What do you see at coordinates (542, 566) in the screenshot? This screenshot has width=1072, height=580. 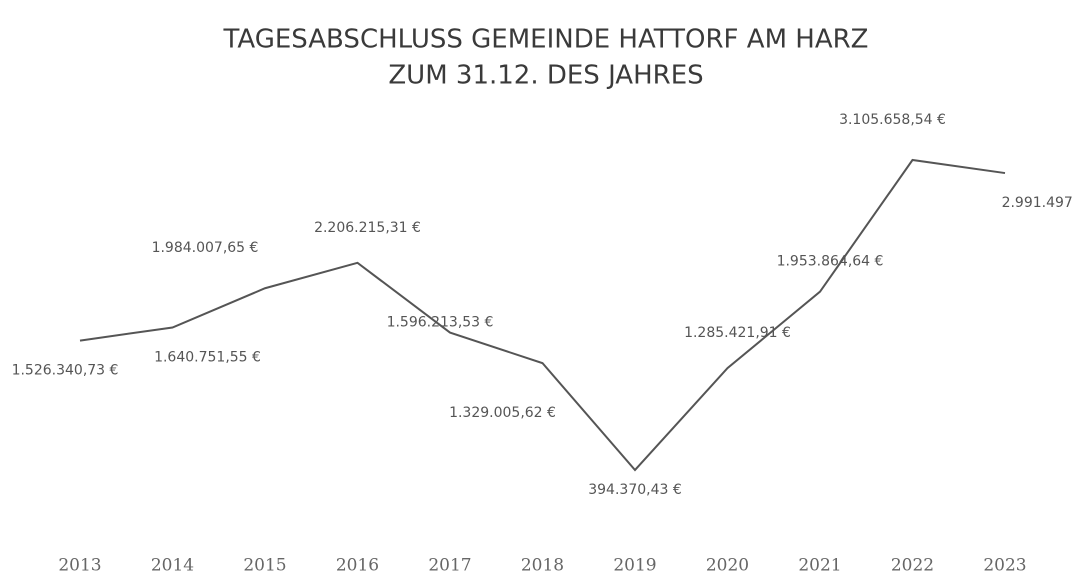 I see `x-tick-label: 2018` at bounding box center [542, 566].